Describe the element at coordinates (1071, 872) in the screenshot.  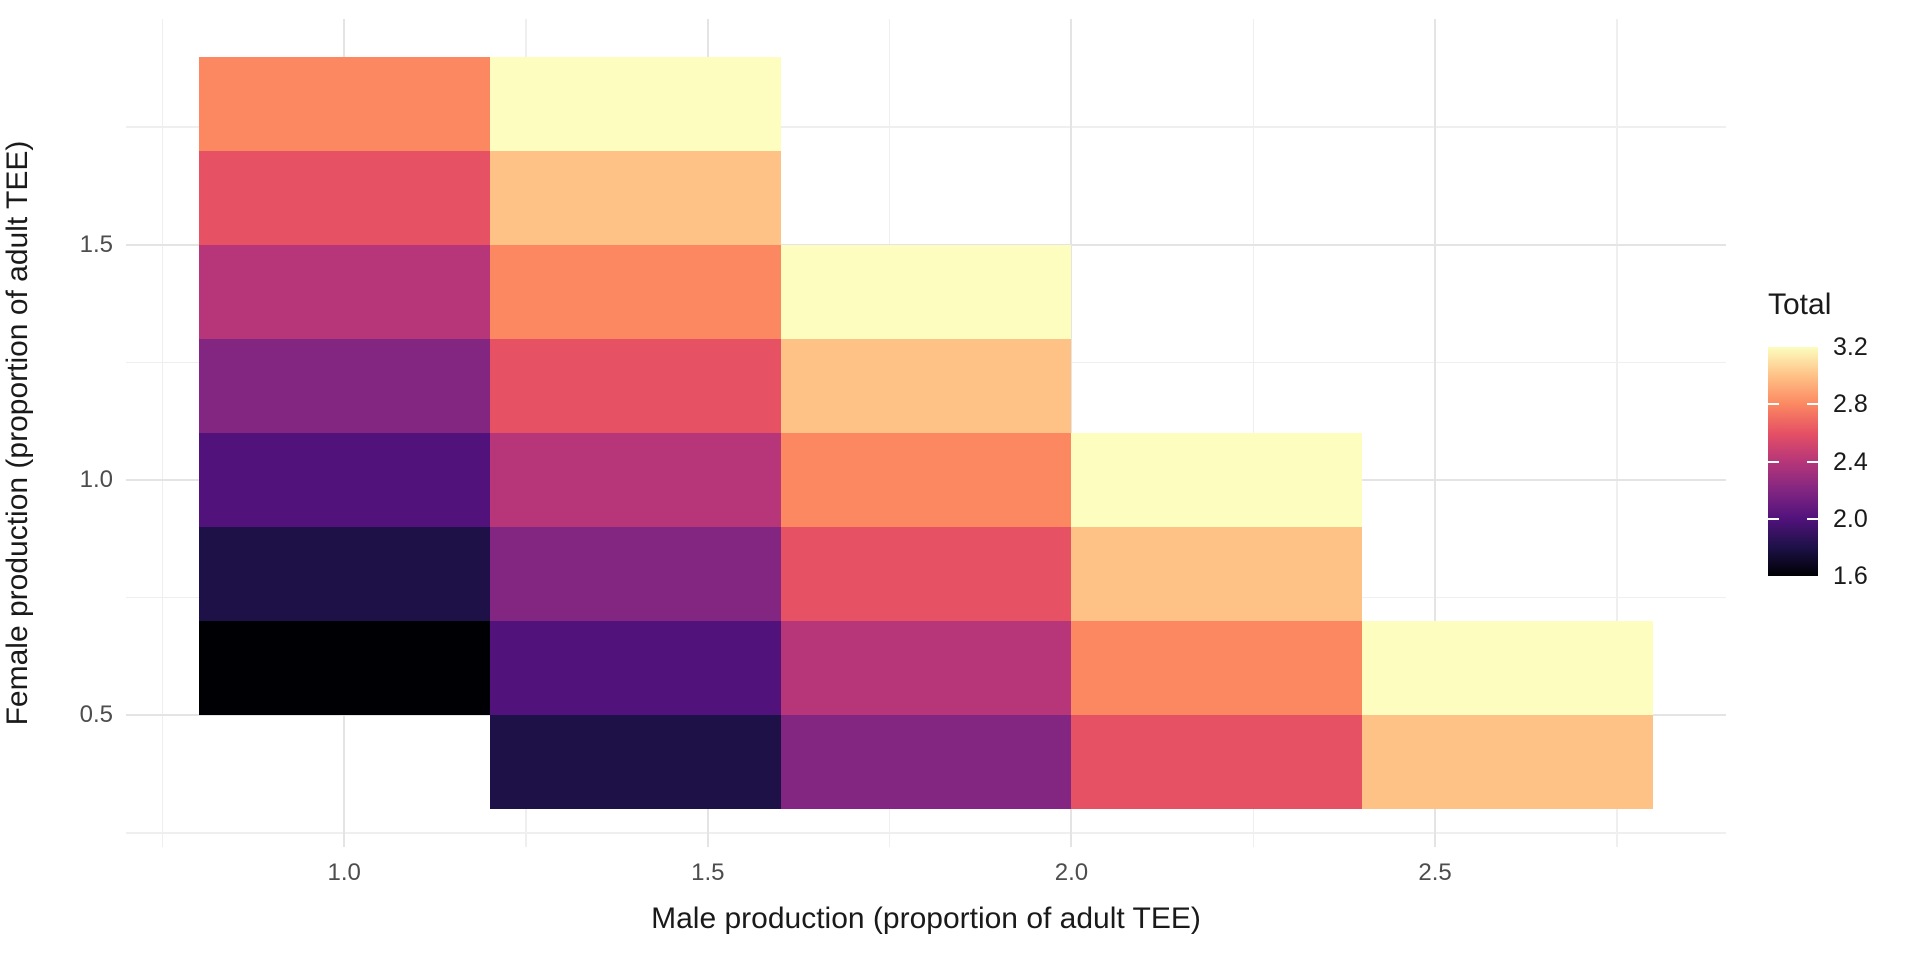
I see `x-tick-label: 2.0` at that location.